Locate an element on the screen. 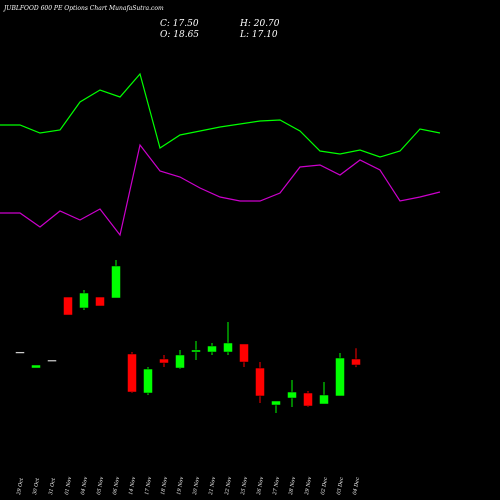 This screenshot has width=500, height=500. x-tick-label: 21 Nov is located at coordinates (212, 486).